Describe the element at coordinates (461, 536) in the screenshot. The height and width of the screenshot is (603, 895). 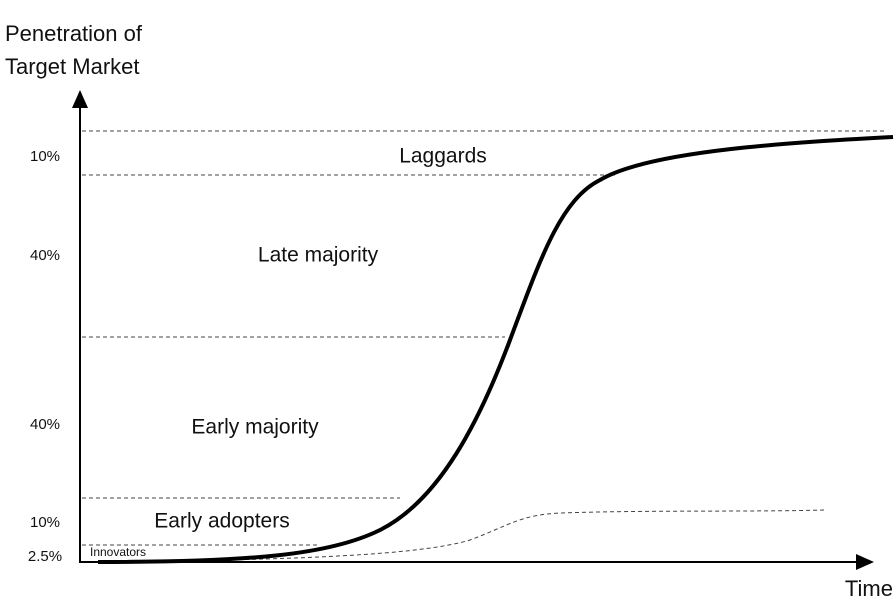
I see `adoption-rate-curve` at that location.